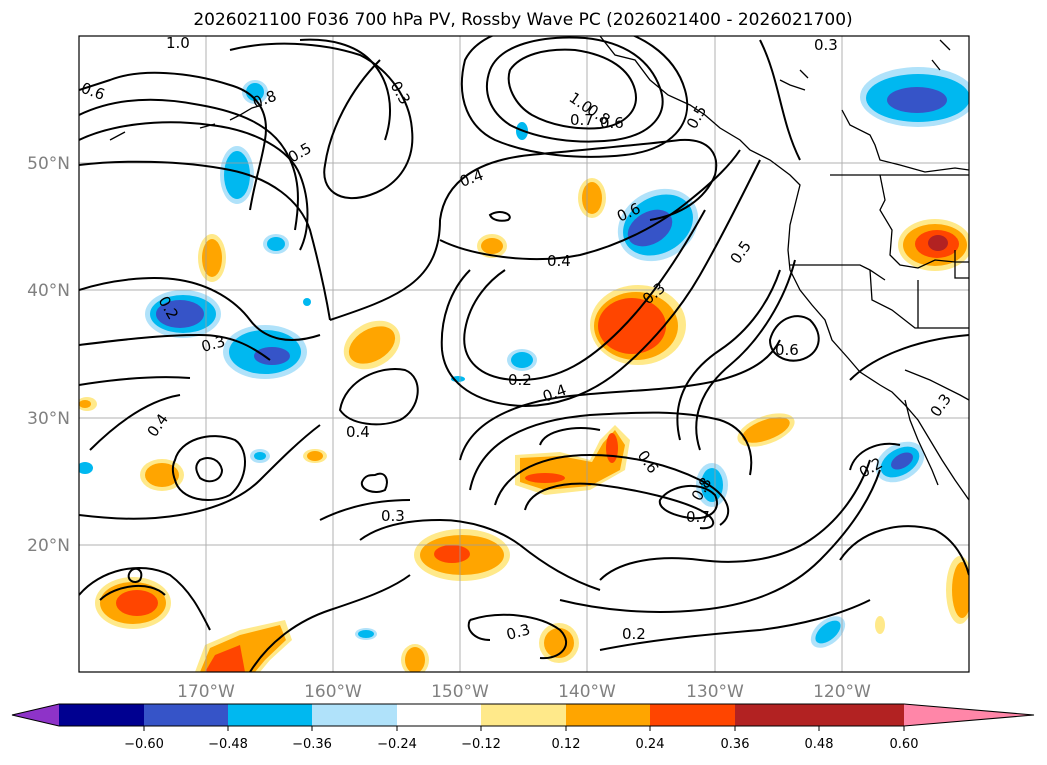 The image size is (1047, 765). I want to click on lon-label-130w: 130°W, so click(715, 692).